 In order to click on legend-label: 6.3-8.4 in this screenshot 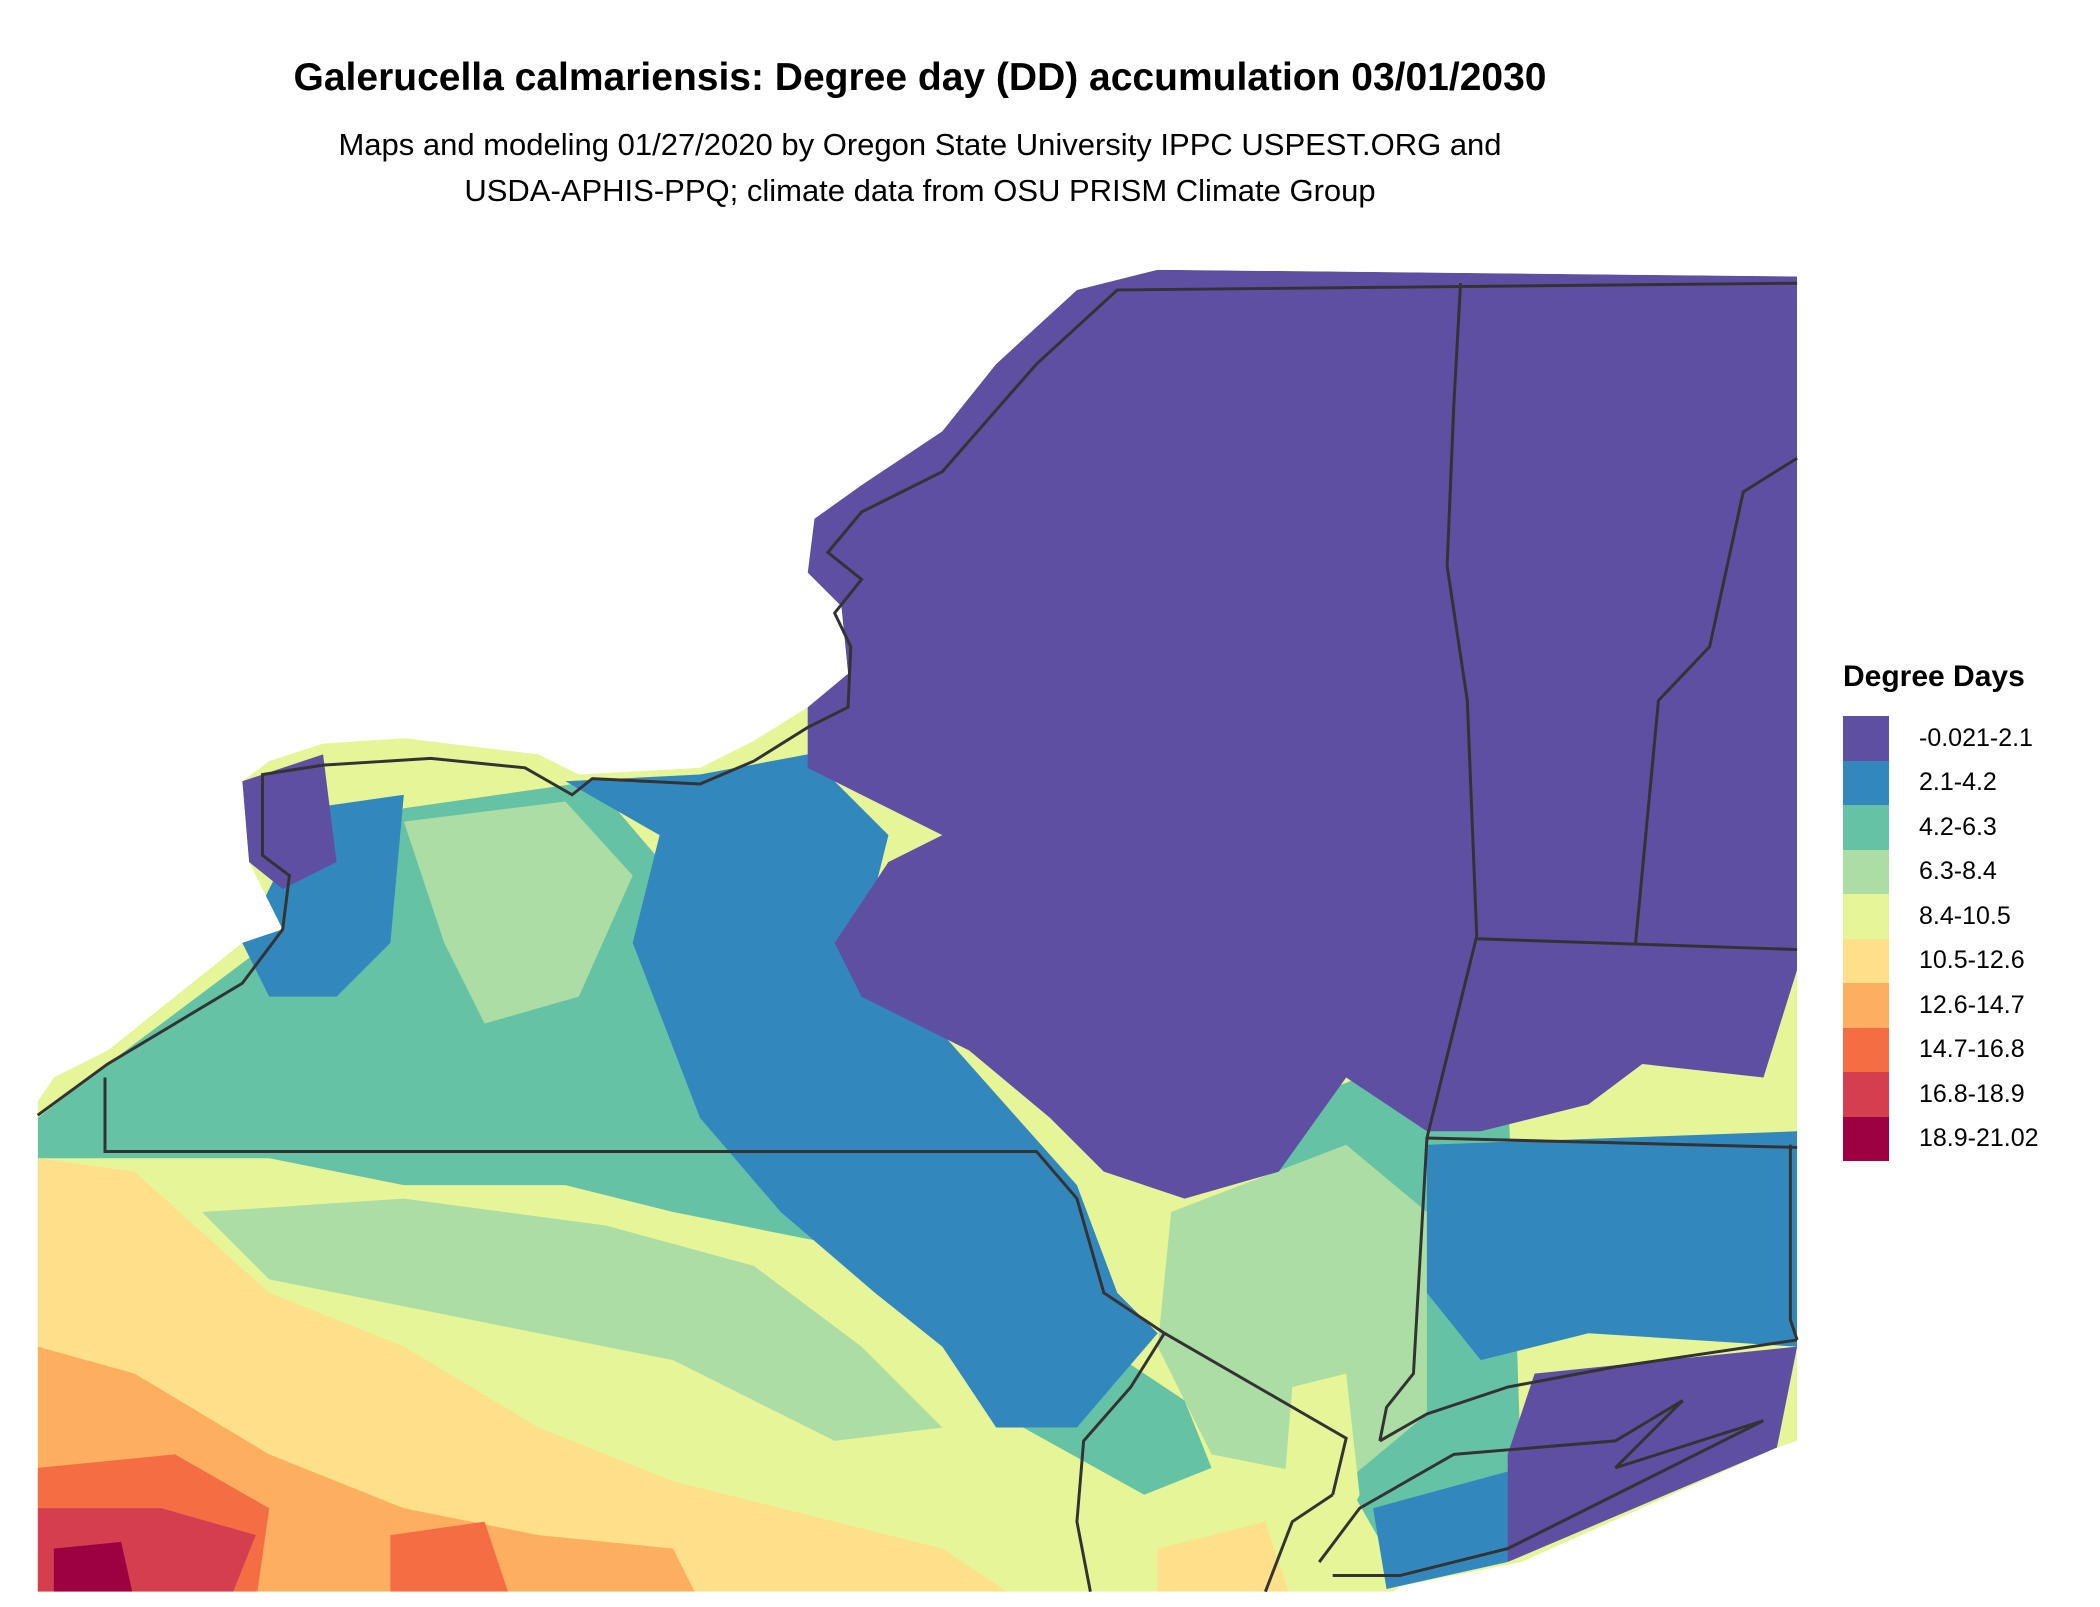, I will do `click(1958, 871)`.